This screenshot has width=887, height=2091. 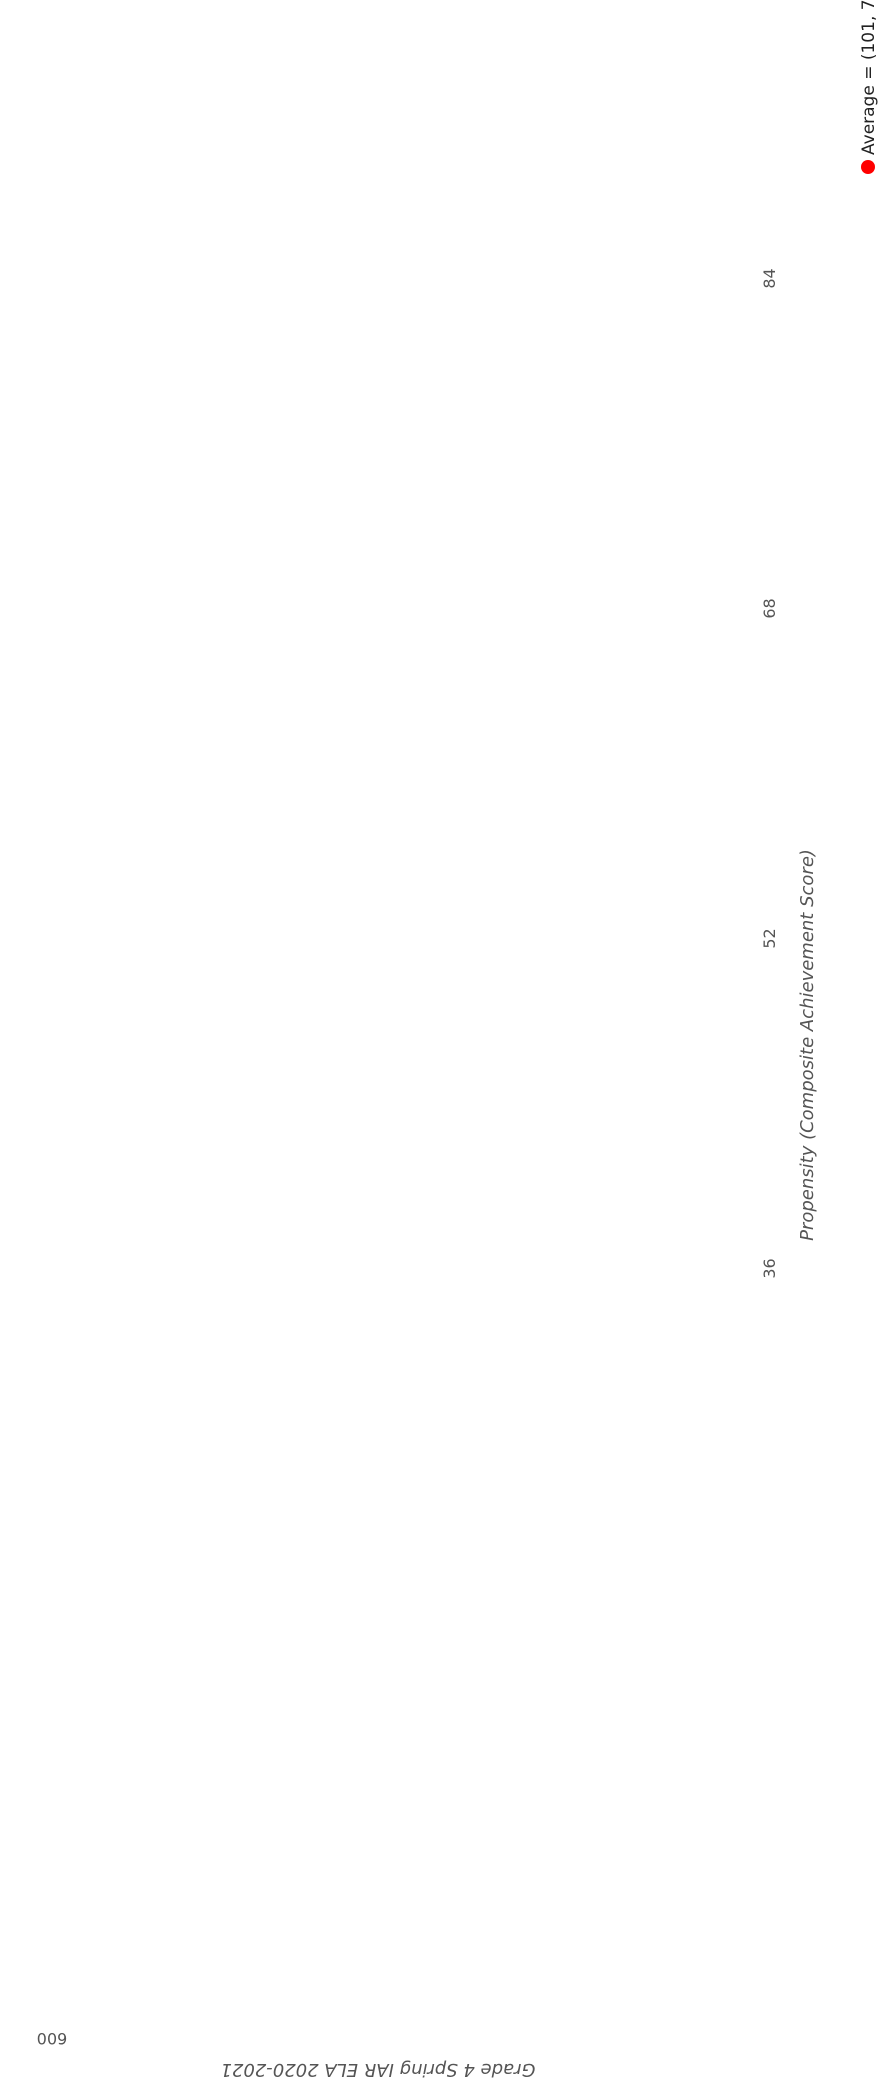 What do you see at coordinates (769, 278) in the screenshot?
I see `x-tick-label-84: 84` at bounding box center [769, 278].